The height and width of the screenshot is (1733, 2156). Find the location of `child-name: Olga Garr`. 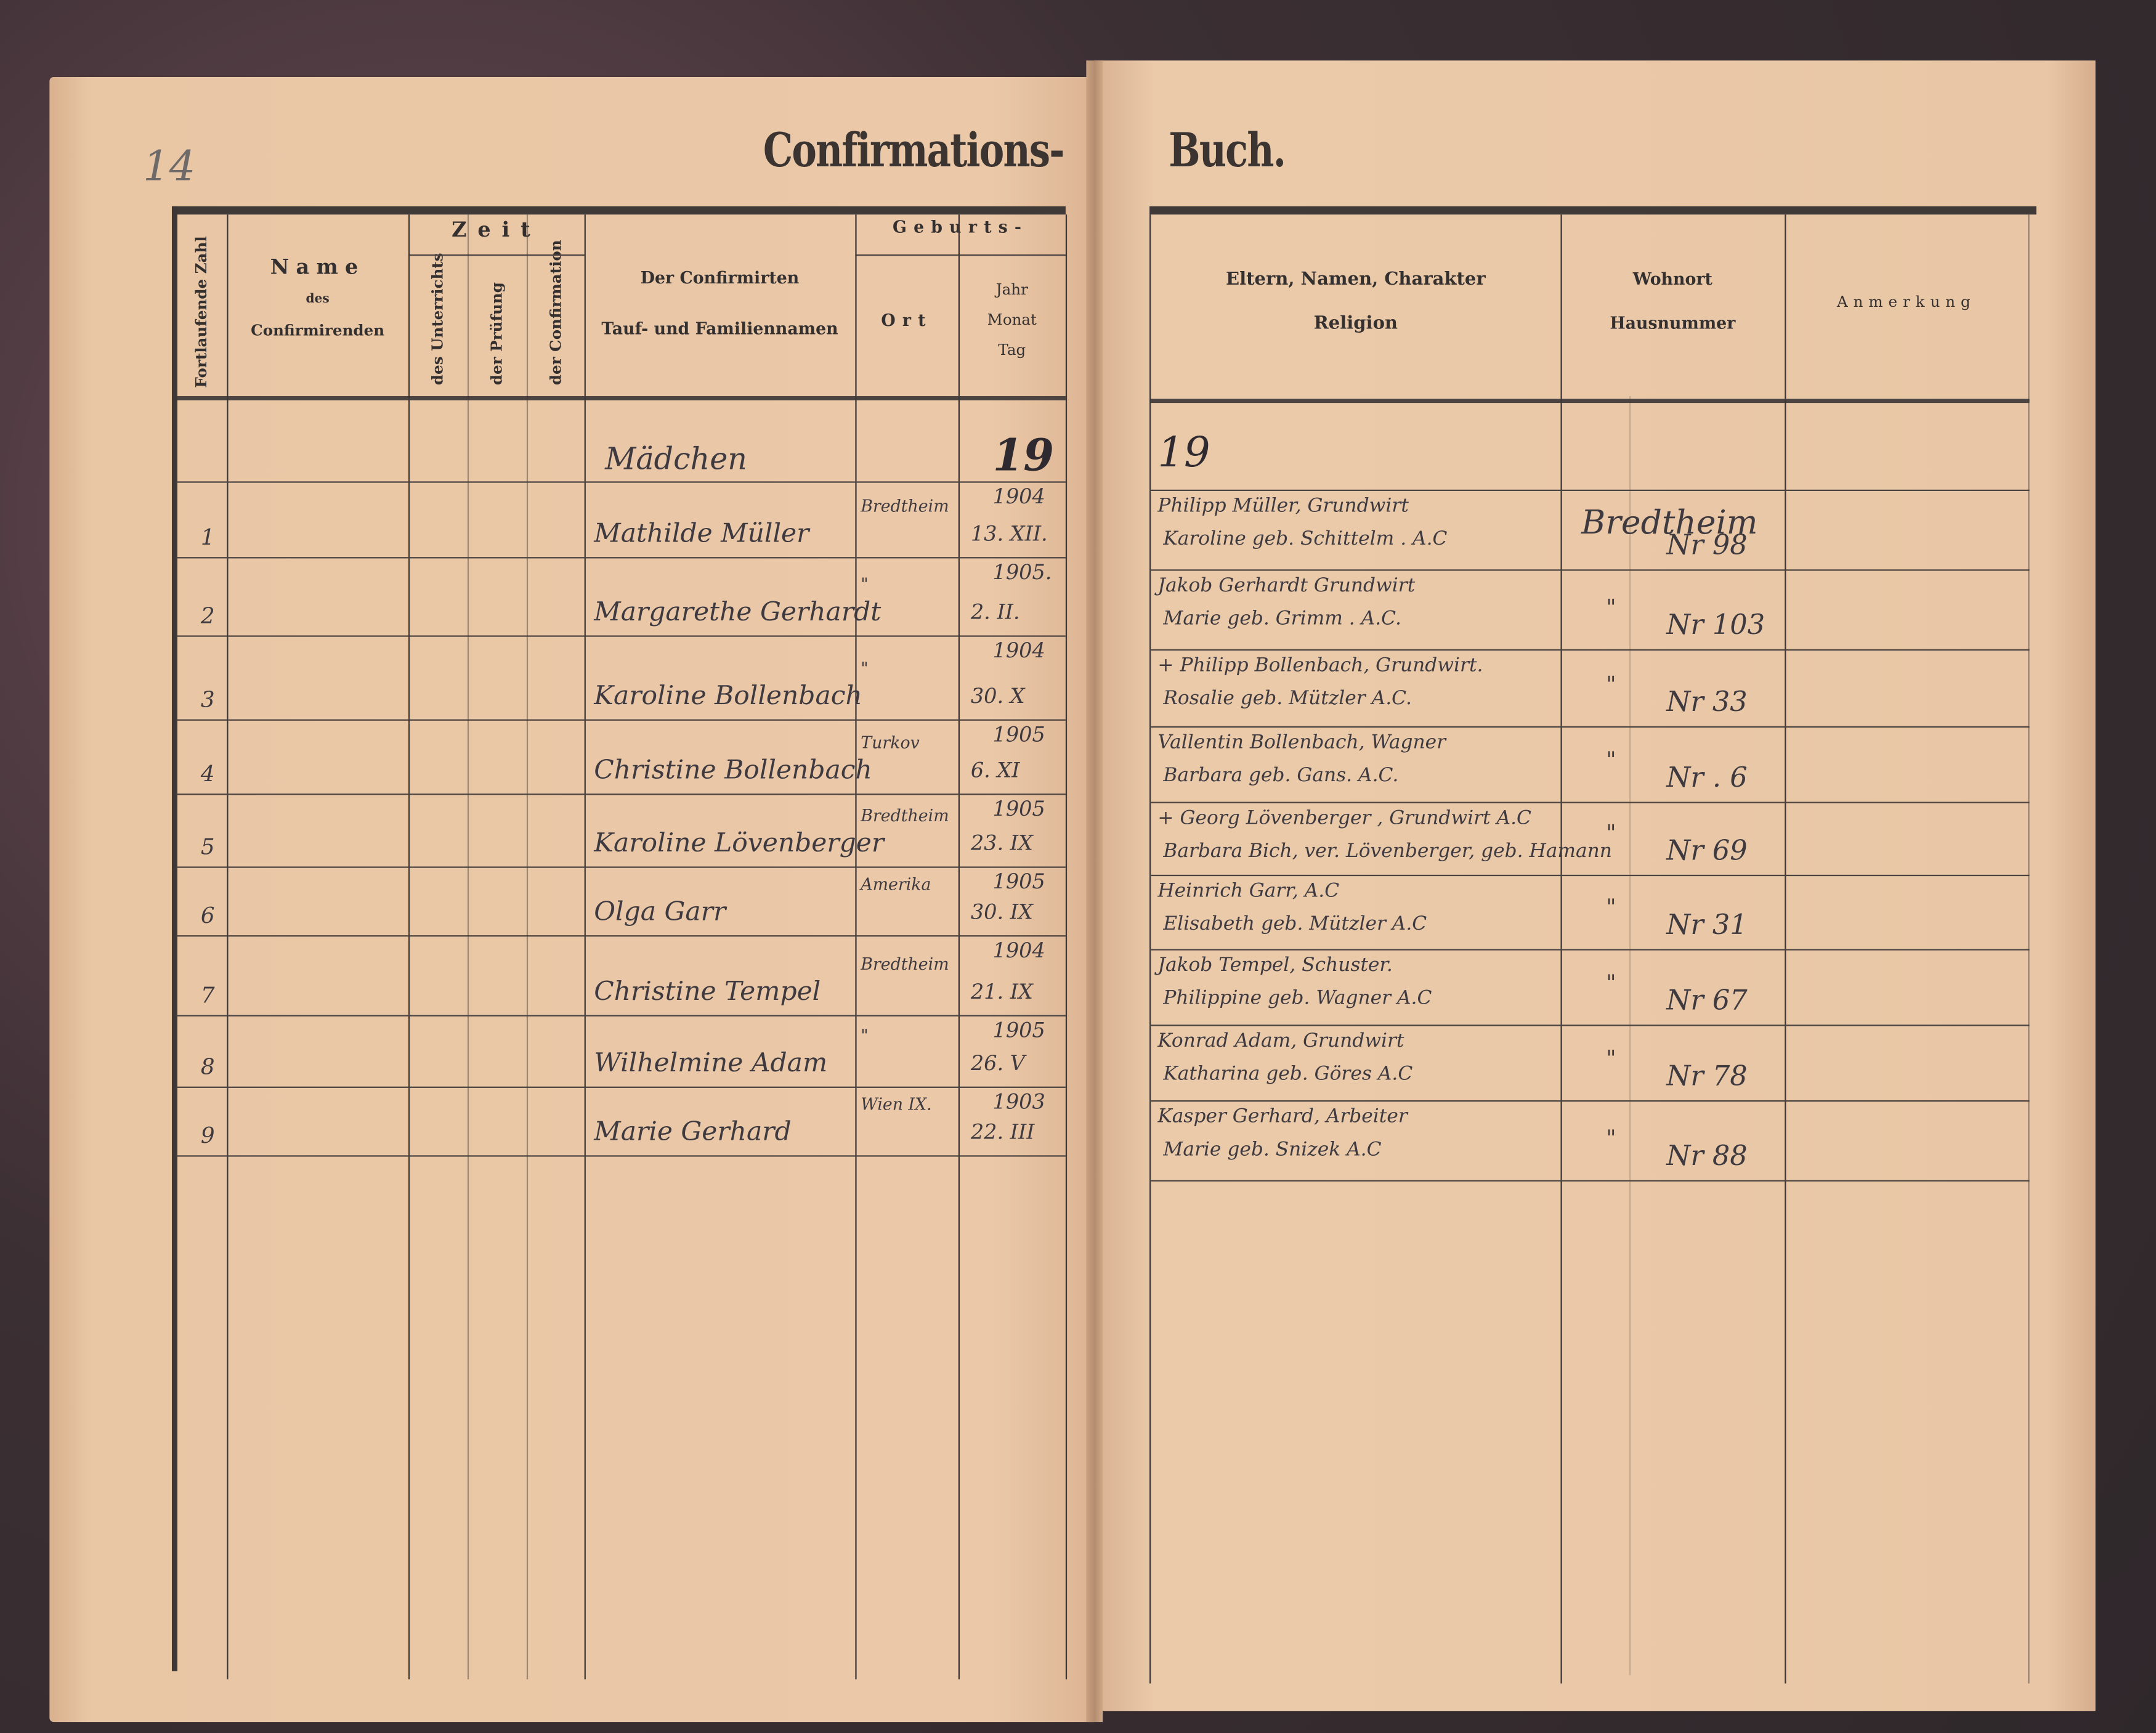

child-name: Olga Garr is located at coordinates (660, 912).